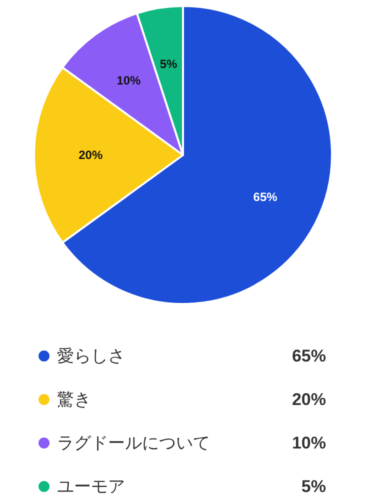  What do you see at coordinates (309, 399) in the screenshot?
I see `text: 20%` at bounding box center [309, 399].